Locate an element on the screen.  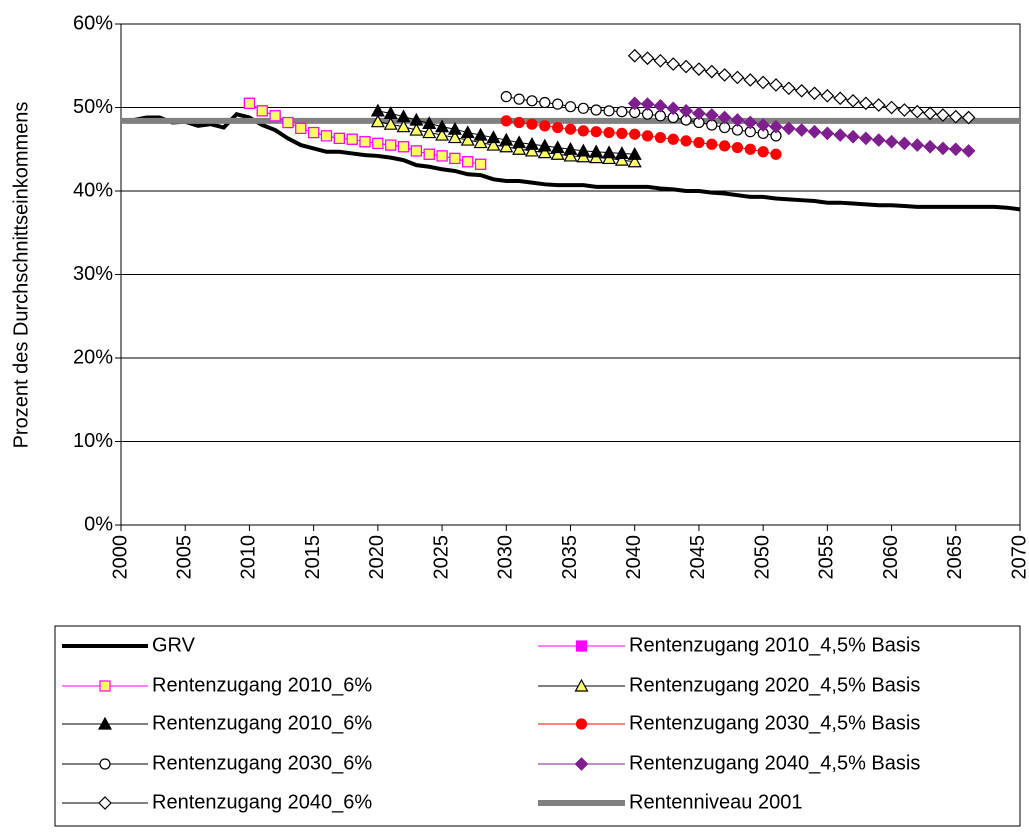
legend-label: Rentenzugang 2030_6% is located at coordinates (262, 763).